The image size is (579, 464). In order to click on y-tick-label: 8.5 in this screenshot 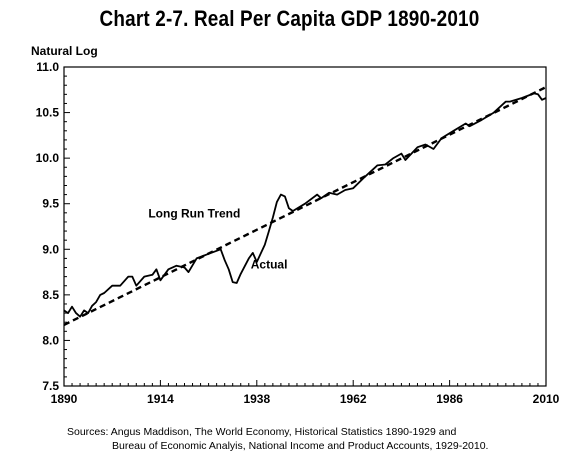, I will do `click(50, 295)`.